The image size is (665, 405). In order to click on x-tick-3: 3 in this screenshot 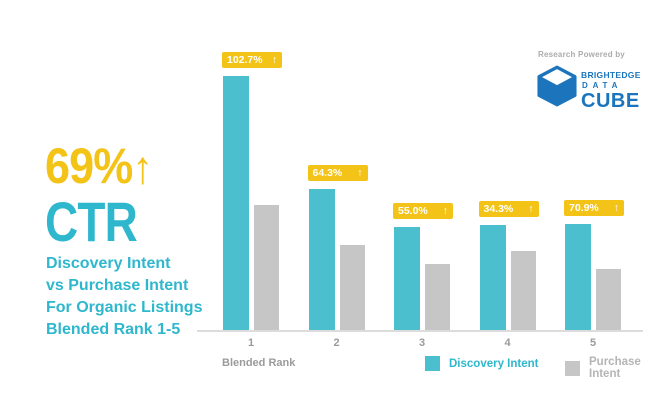, I will do `click(422, 343)`.